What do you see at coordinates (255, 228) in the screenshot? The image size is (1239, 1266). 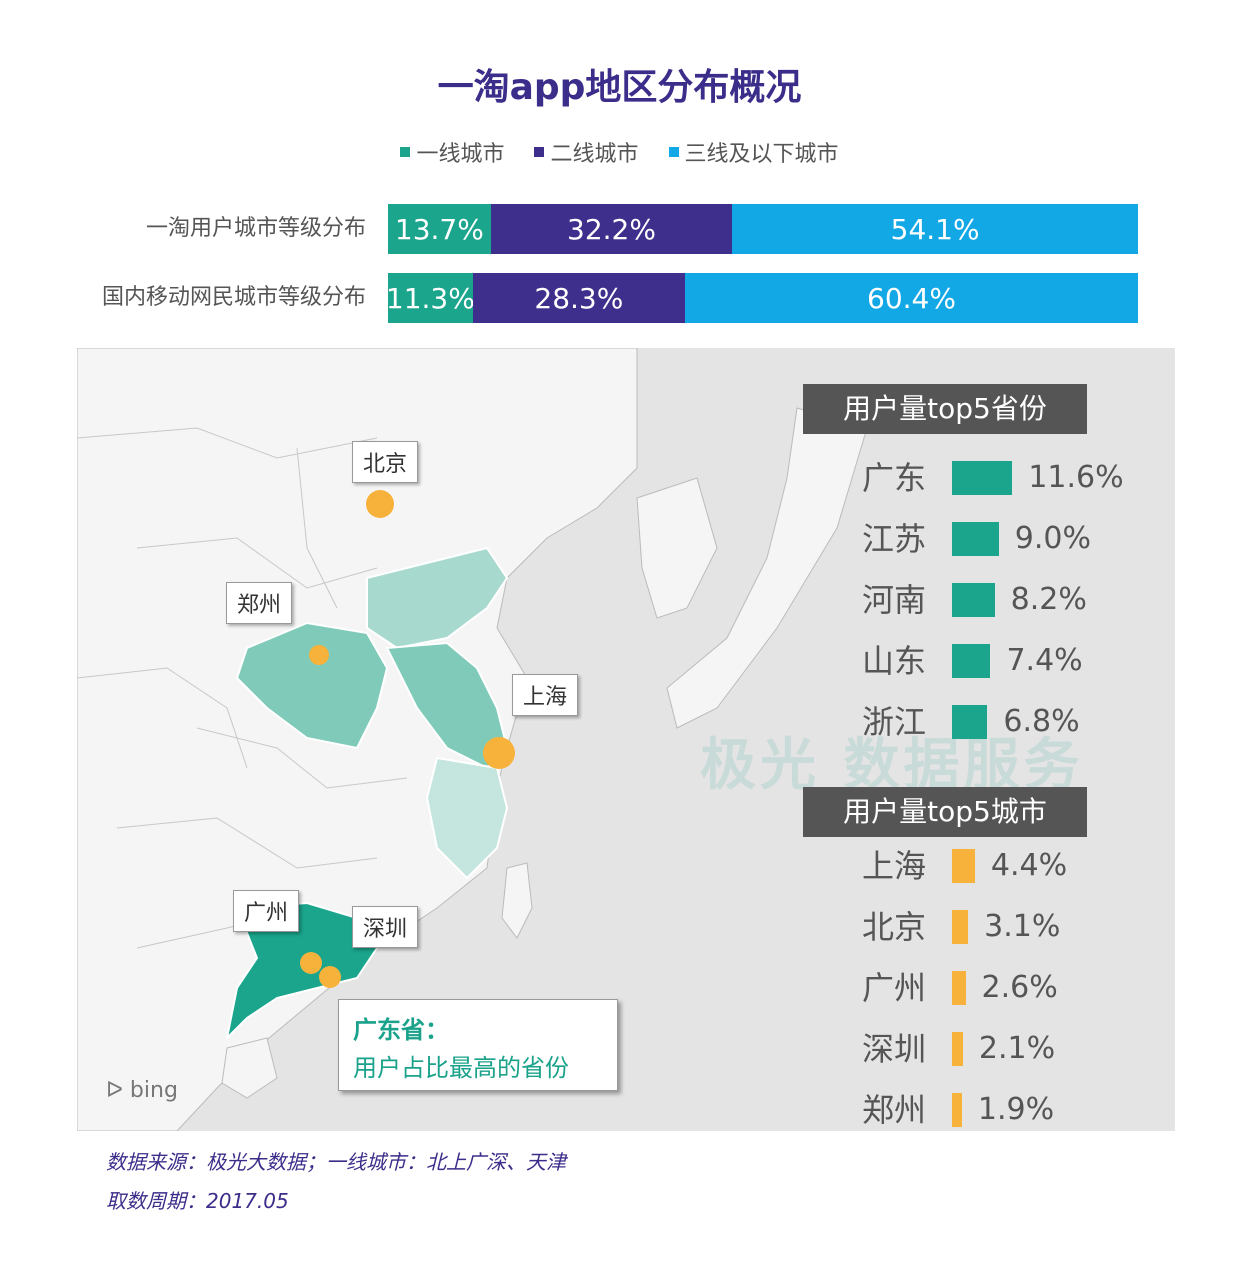 I see `bar-category-label: 一淘用户城市等级分布` at bounding box center [255, 228].